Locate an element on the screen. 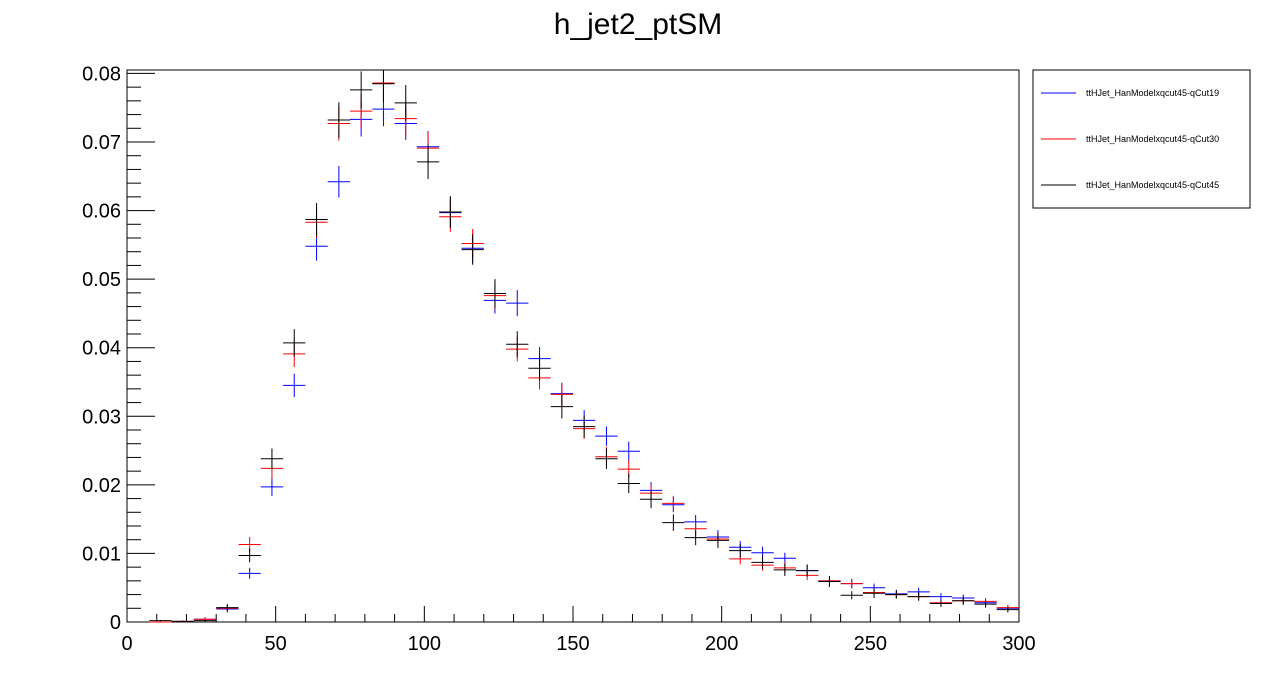 The width and height of the screenshot is (1276, 692). y-tick-label: 0.01 is located at coordinates (101, 554).